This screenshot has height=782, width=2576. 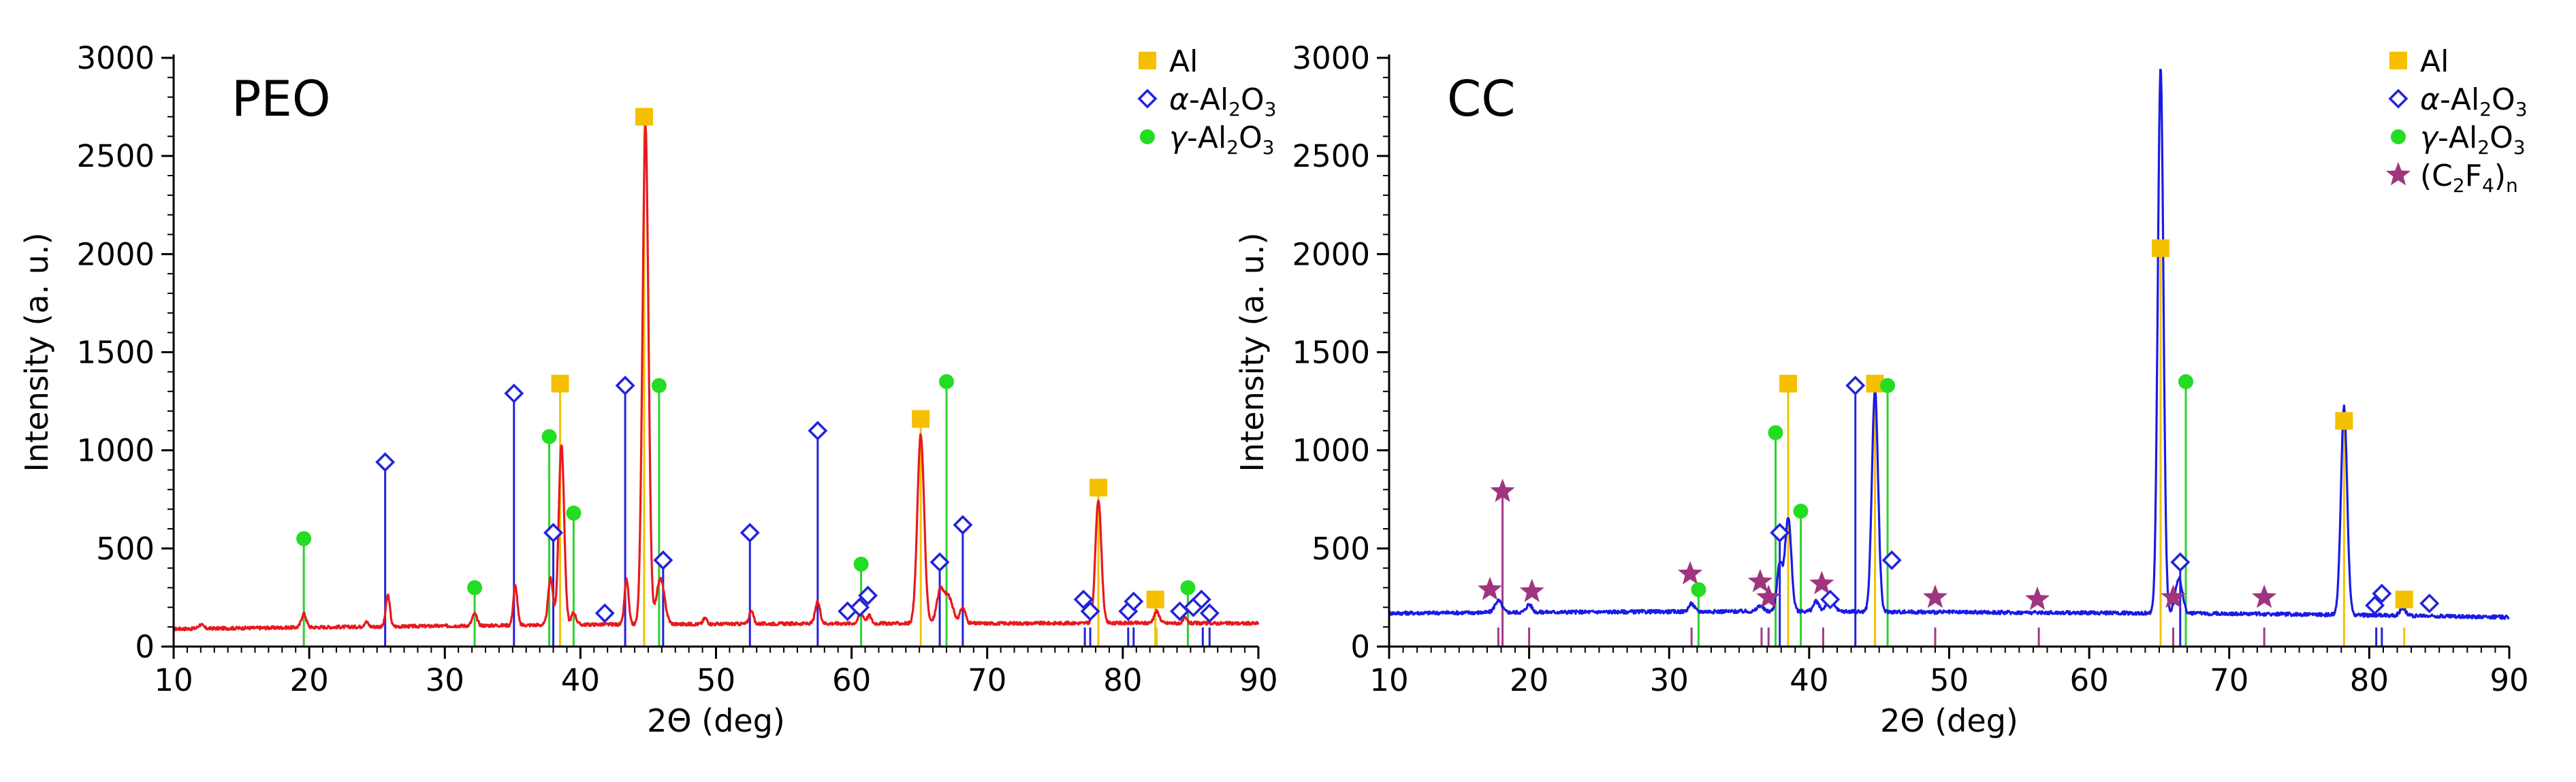 I want to click on legend-label-part: (C, so click(x=2436, y=176).